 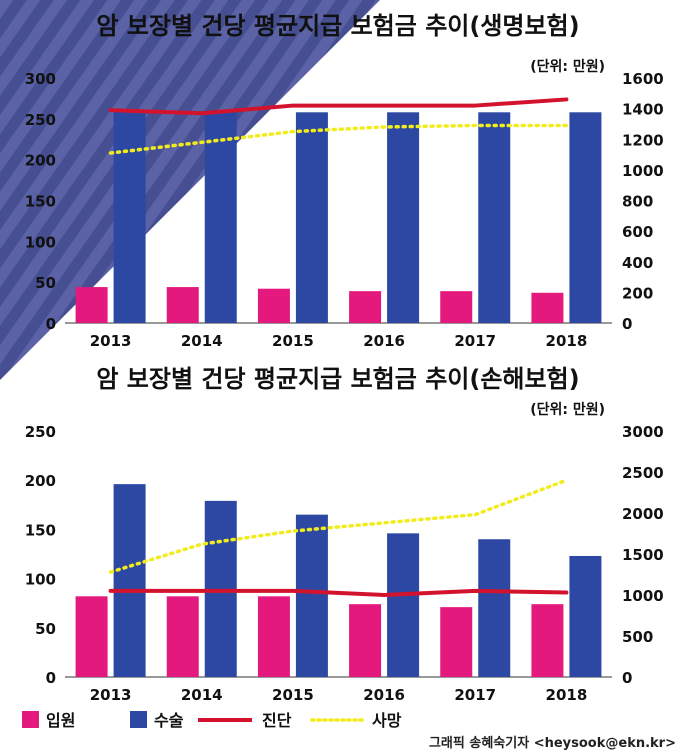 I want to click on right-axis-tick-label: 200, so click(x=637, y=293).